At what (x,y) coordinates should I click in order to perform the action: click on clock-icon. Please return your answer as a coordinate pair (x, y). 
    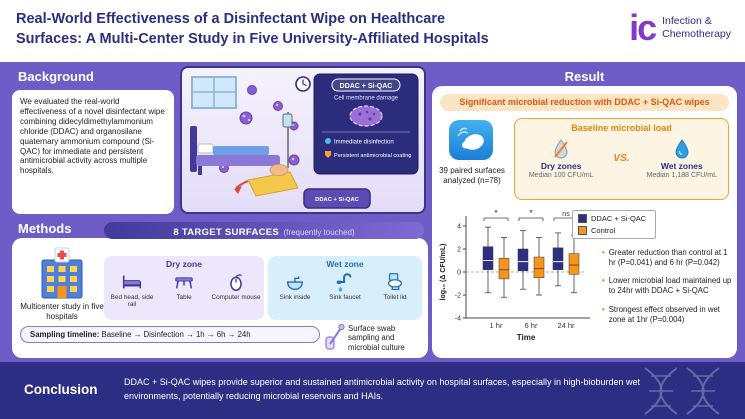
    Looking at the image, I should click on (303, 84).